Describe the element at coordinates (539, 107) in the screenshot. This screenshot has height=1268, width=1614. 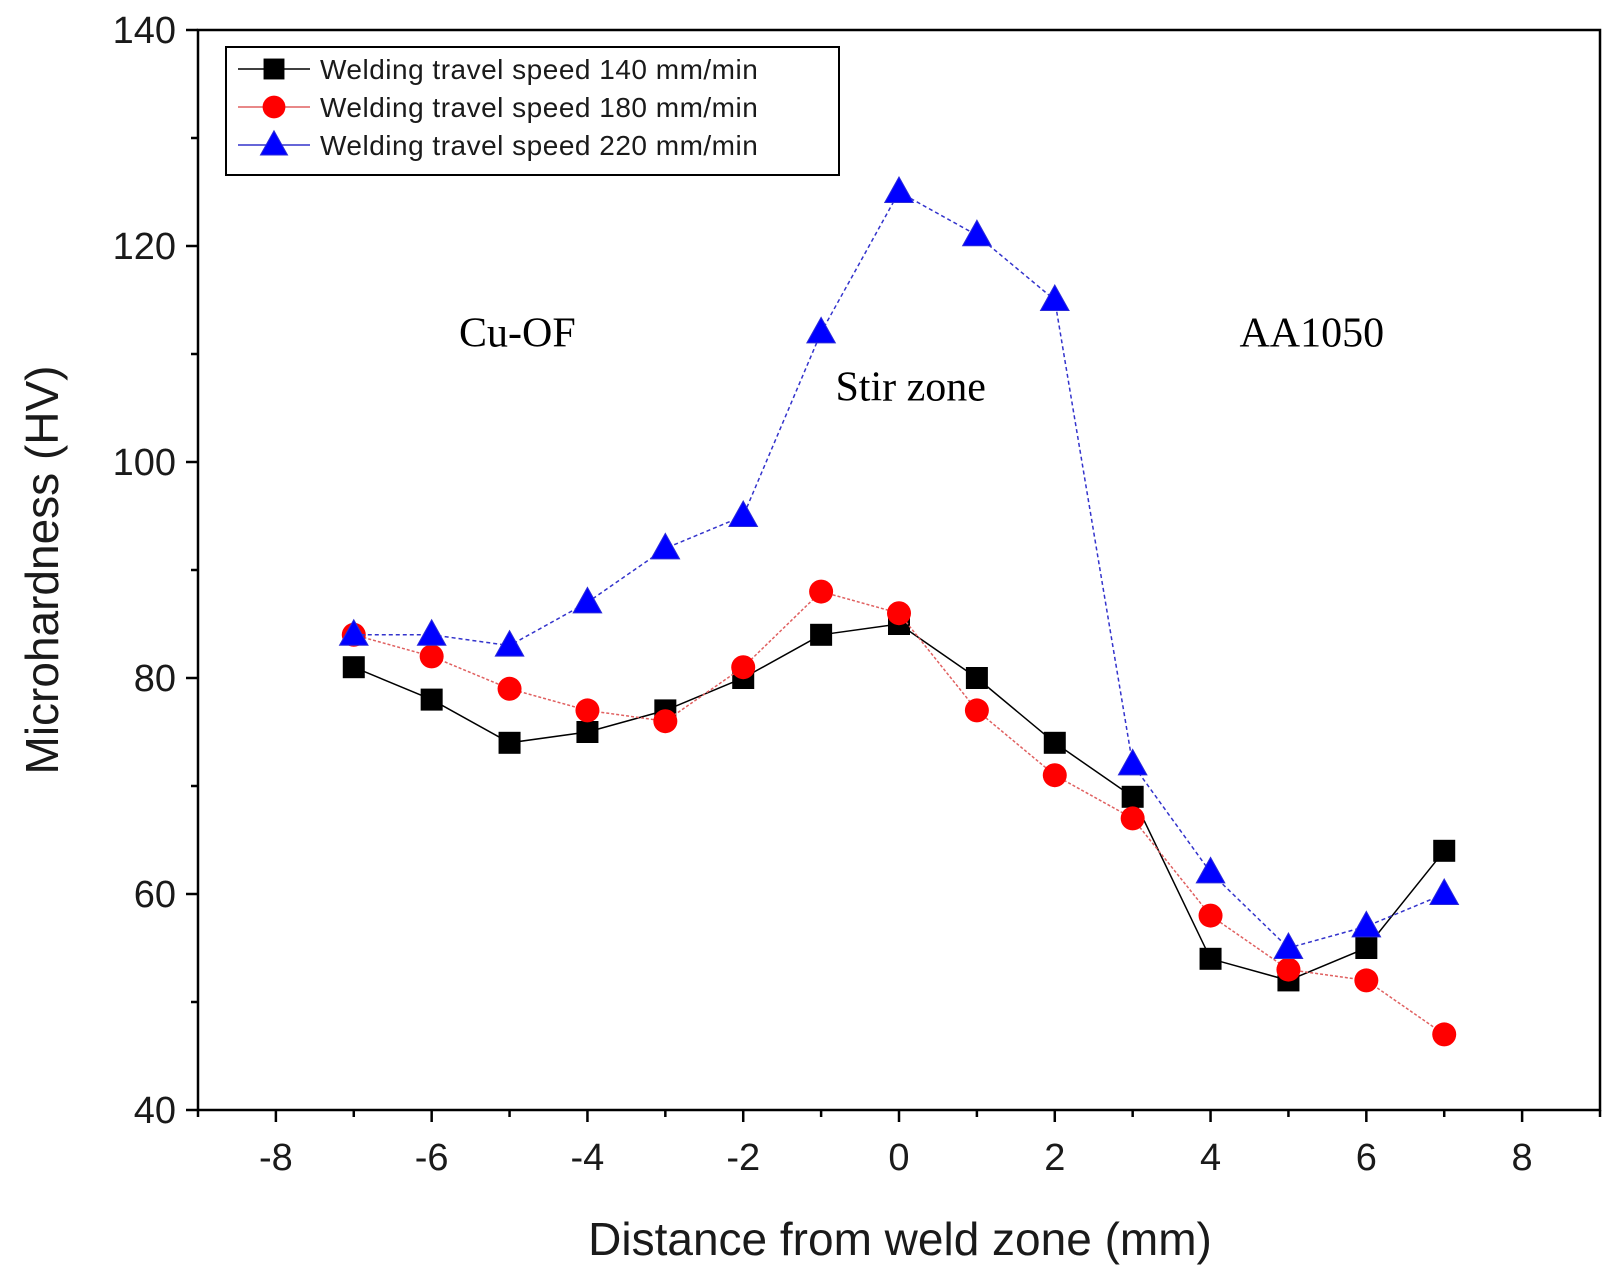
I see `legend-label: Welding travel speed 180 mm/min` at that location.